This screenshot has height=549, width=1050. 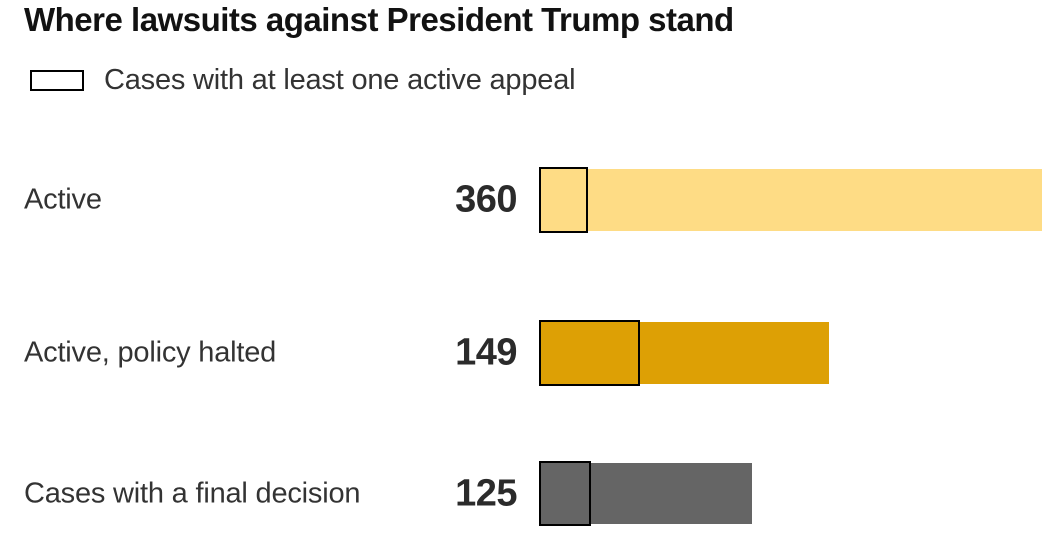 I want to click on bar-value-policy-halted: 149, so click(x=486, y=352).